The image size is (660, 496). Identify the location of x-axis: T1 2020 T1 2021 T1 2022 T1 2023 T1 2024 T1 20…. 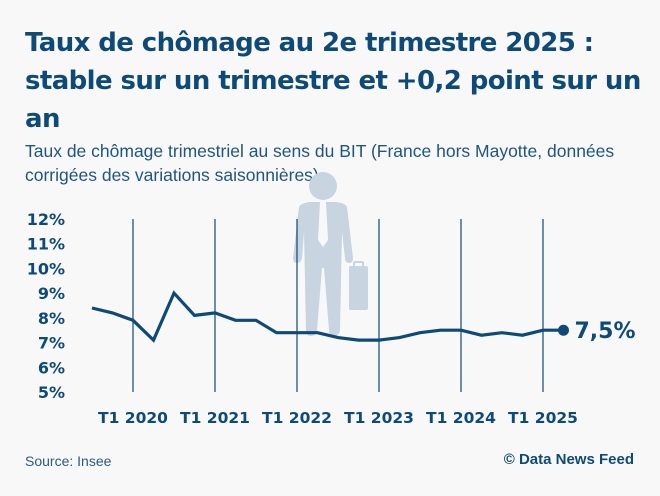
(338, 418).